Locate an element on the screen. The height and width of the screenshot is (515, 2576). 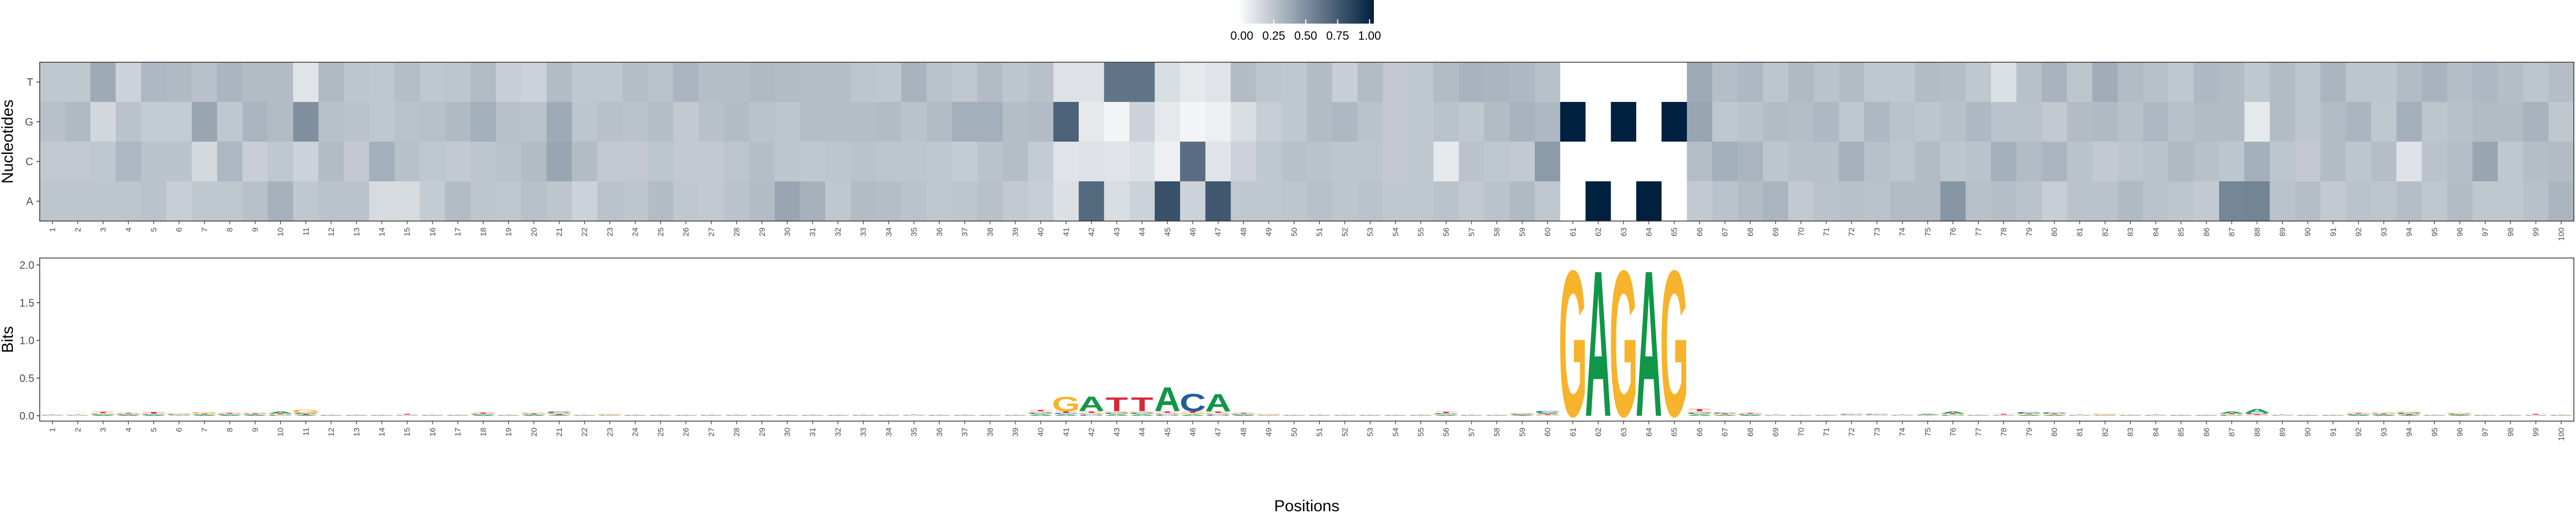
heatmap-x-tick-label: 93 is located at coordinates (2384, 232).